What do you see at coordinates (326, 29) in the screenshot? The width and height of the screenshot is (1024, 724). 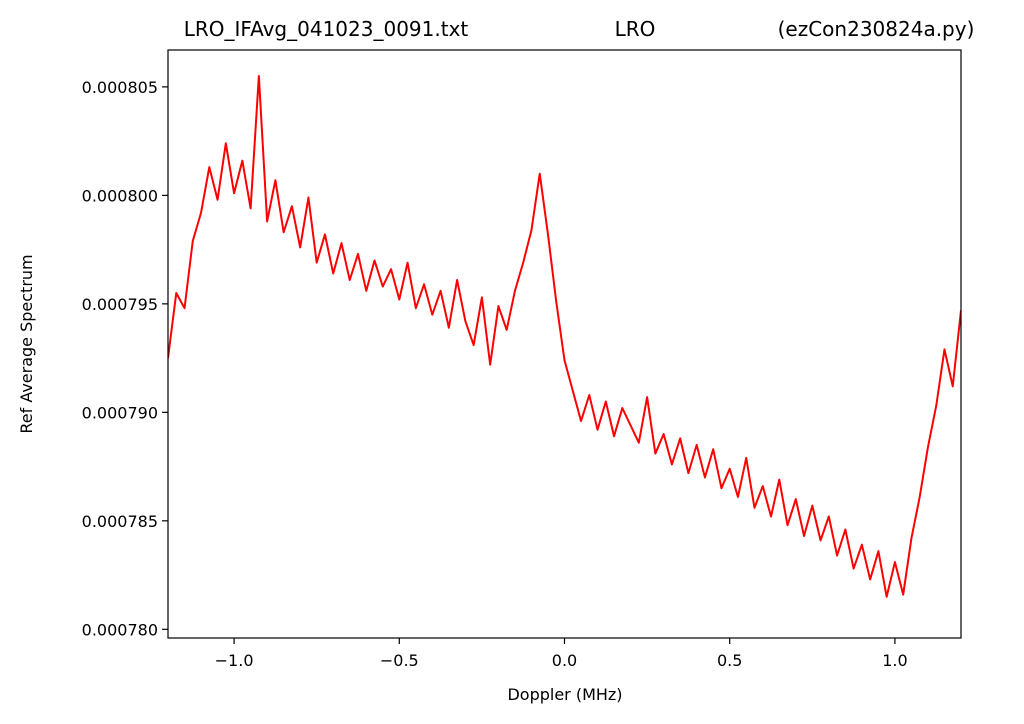 I see `chart-title: LRO_IFAvg_041023_0091.txt` at bounding box center [326, 29].